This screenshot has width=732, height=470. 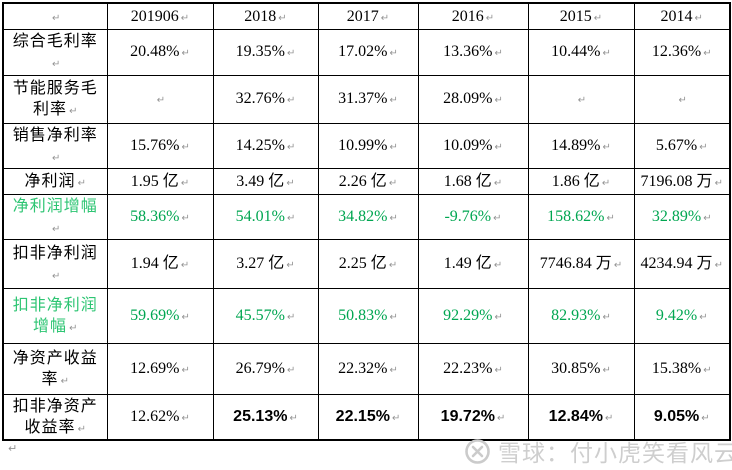 I want to click on cell-value: 59.69%, so click(x=155, y=316).